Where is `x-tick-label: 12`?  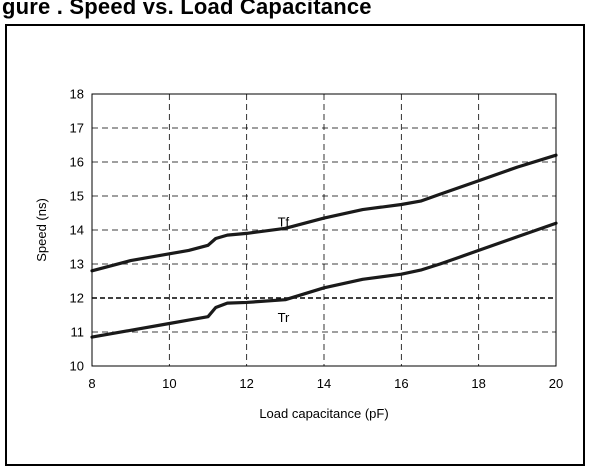
x-tick-label: 12 is located at coordinates (246, 383).